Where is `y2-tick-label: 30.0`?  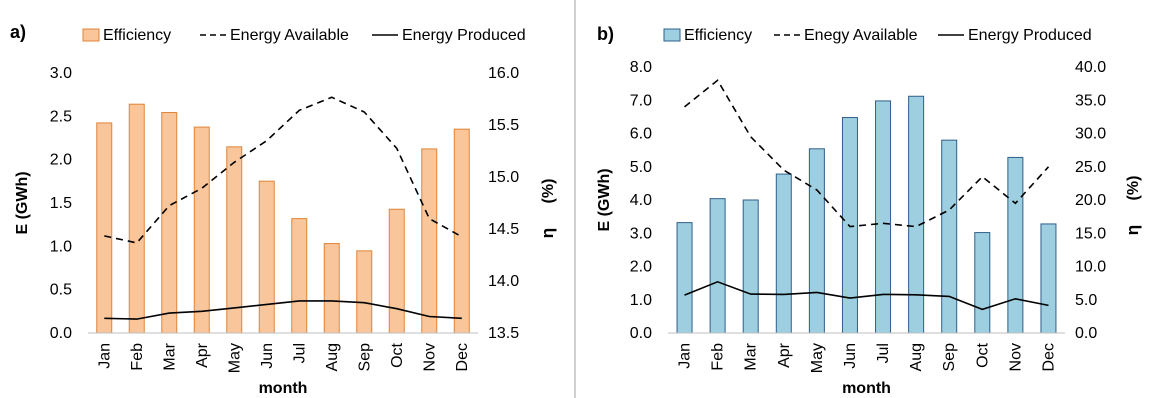 y2-tick-label: 30.0 is located at coordinates (1090, 134).